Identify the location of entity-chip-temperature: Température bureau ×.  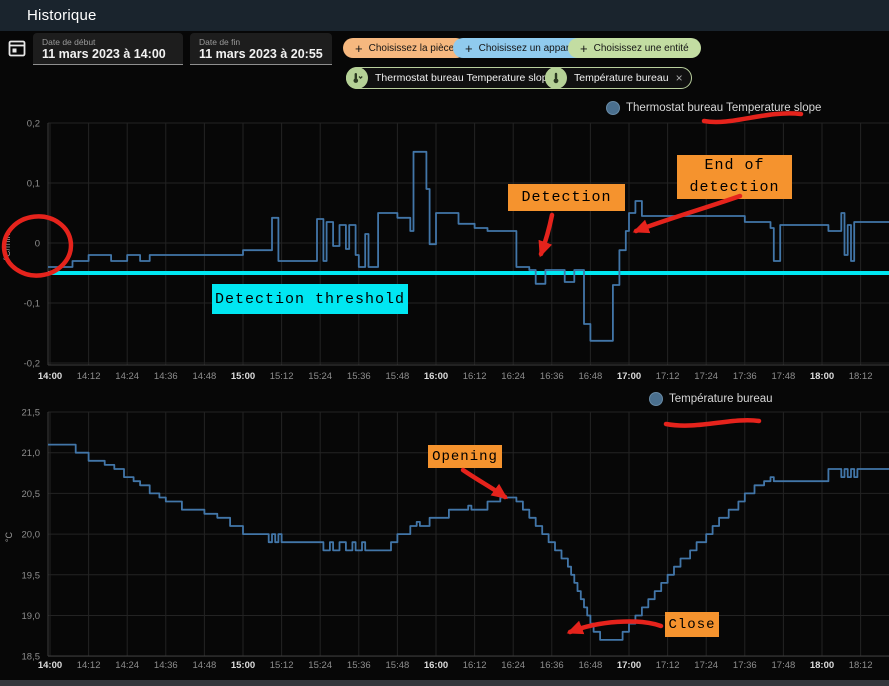
(618, 78).